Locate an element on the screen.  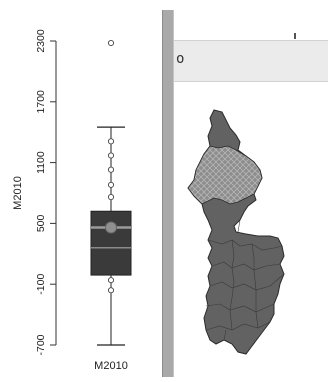
map-header-bar: o is located at coordinates (251, 61).